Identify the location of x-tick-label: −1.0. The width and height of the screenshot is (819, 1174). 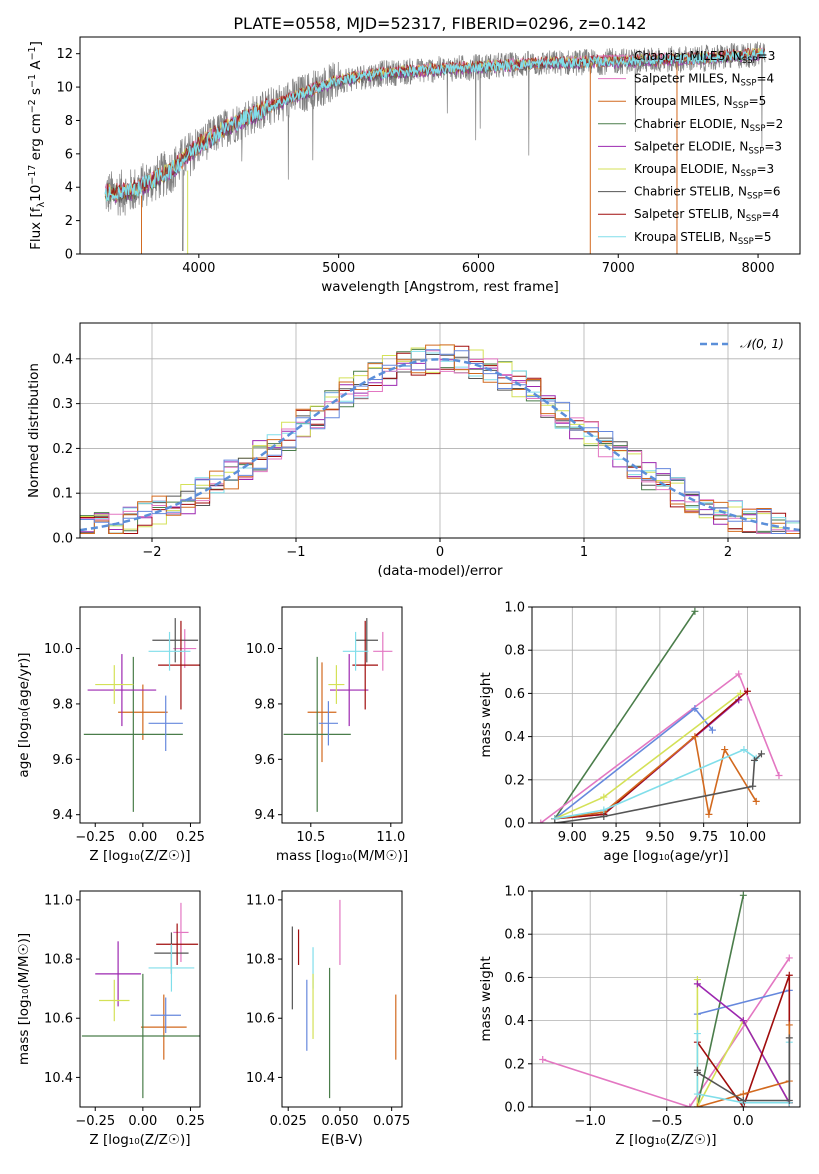
(590, 1121).